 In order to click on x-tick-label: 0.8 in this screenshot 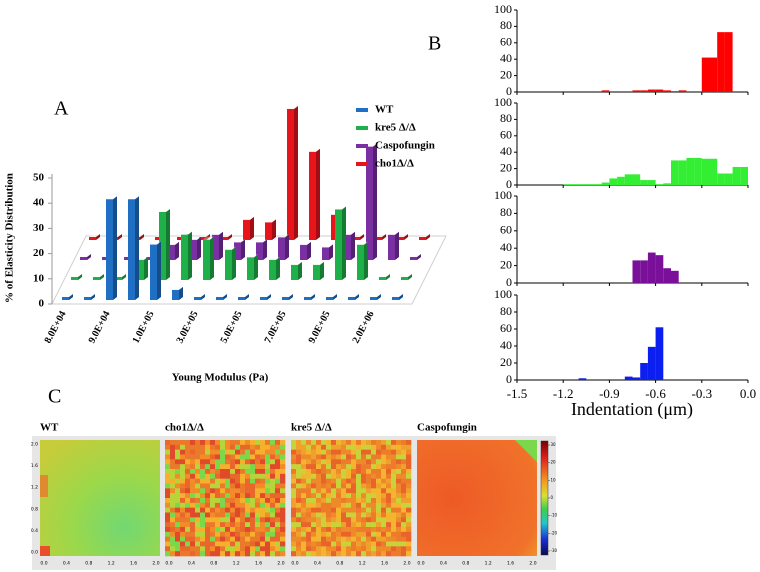, I will do `click(339, 564)`.